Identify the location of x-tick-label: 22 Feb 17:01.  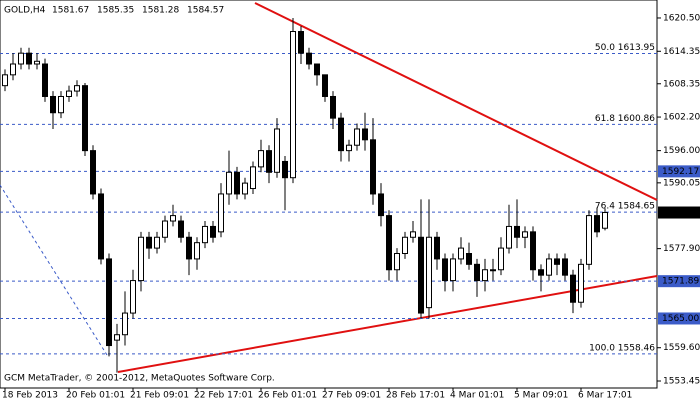
(223, 396).